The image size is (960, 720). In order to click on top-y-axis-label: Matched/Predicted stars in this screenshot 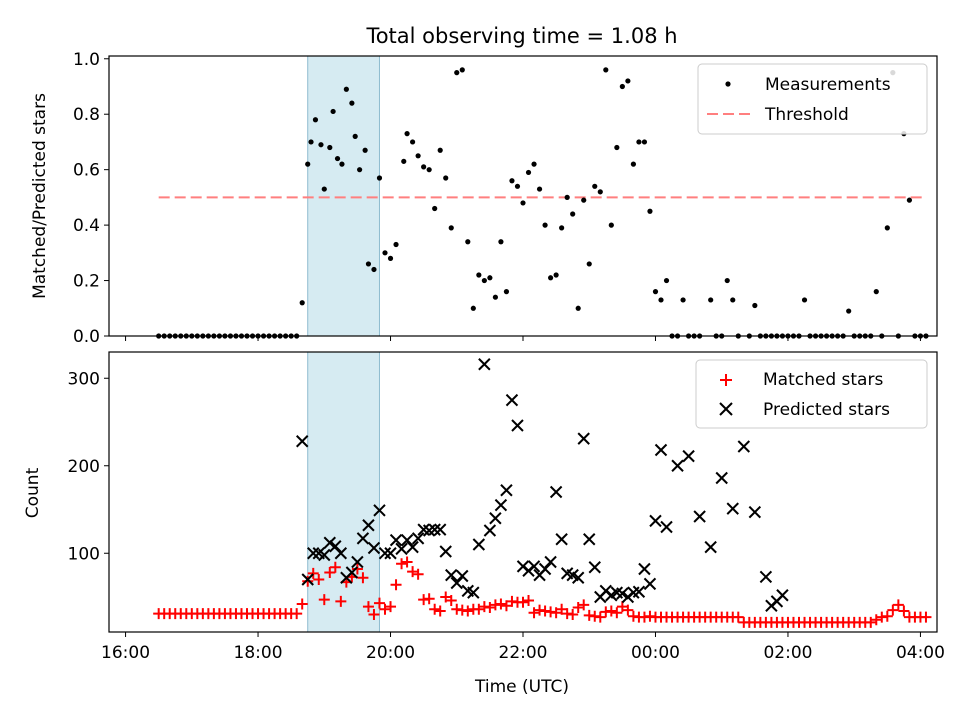, I will do `click(40, 196)`.